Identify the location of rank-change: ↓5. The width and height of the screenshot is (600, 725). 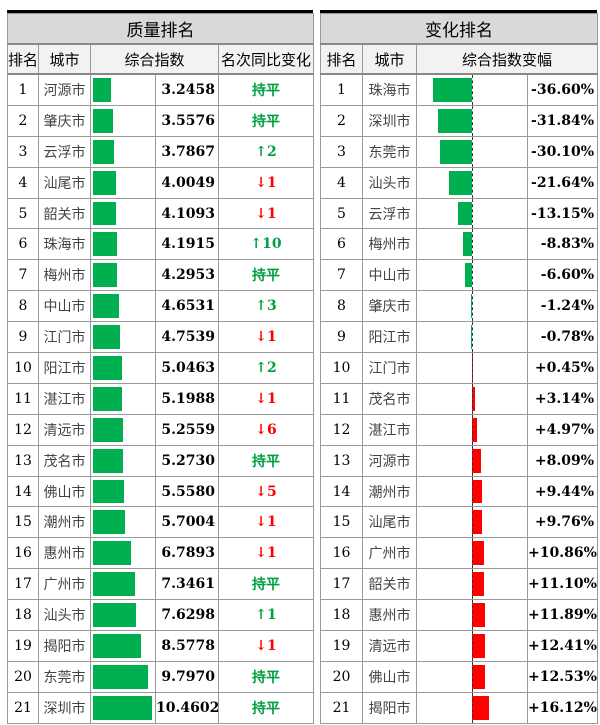
(266, 491).